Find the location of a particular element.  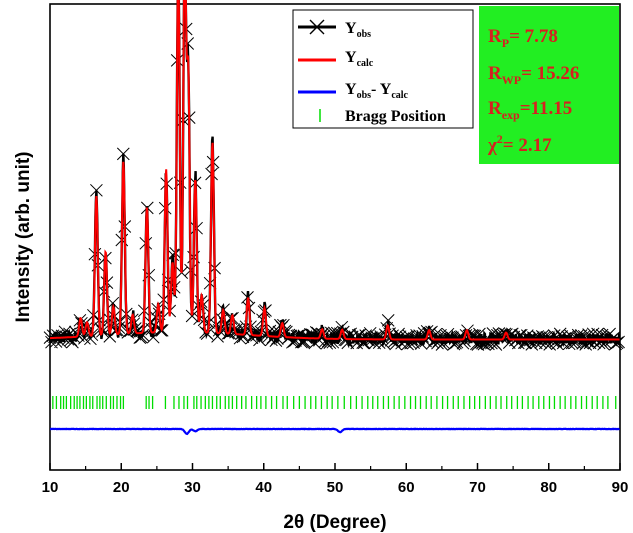

fit-statistics-background is located at coordinates (549, 85).